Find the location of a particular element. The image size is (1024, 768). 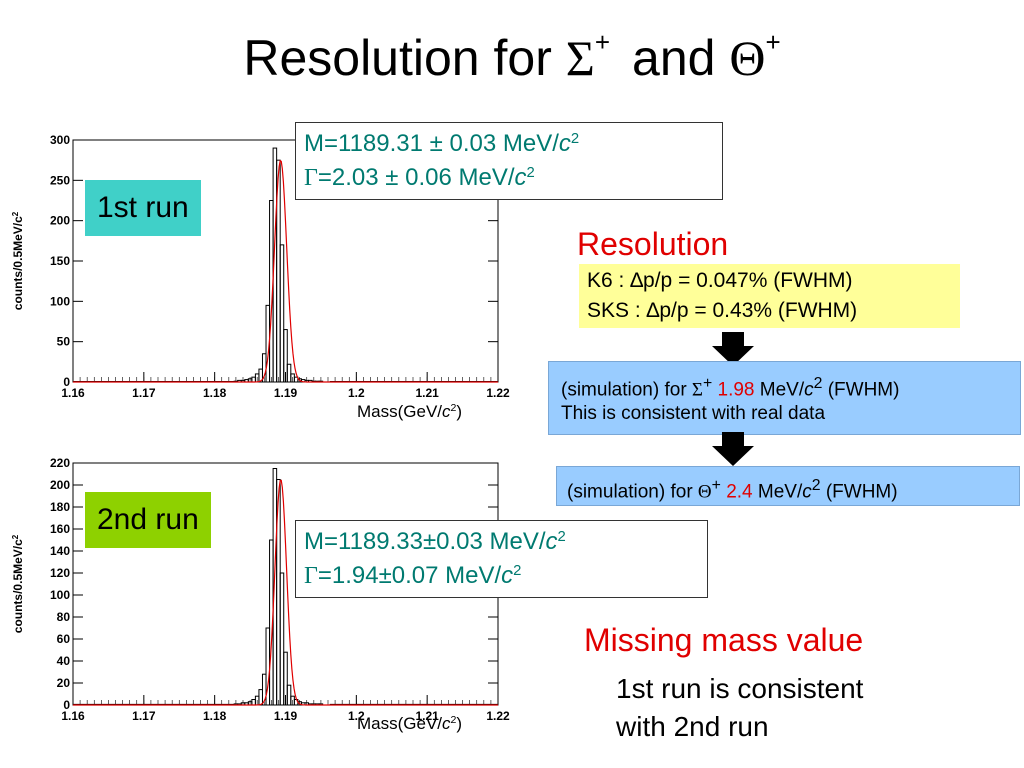

sigma-simulation-note: This is consistent with real data is located at coordinates (693, 414).